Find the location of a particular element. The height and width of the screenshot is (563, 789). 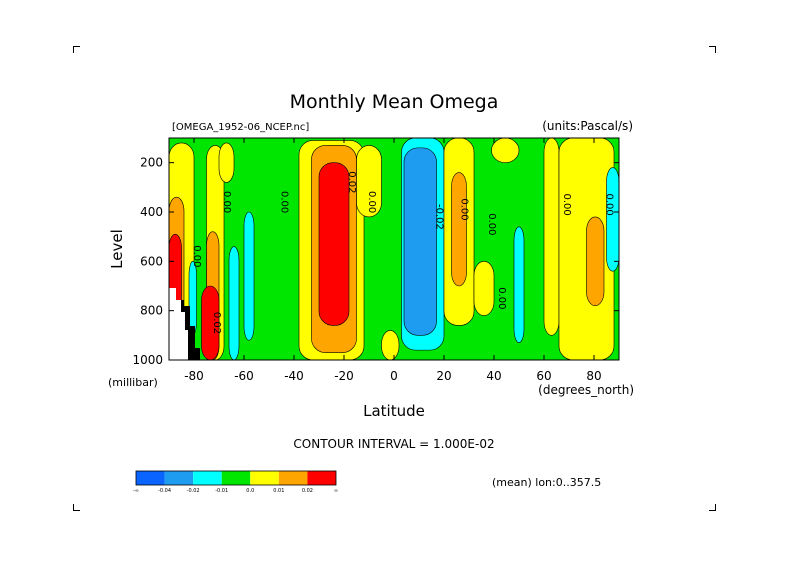

colorbar-label-1: -0.04 is located at coordinates (164, 491).